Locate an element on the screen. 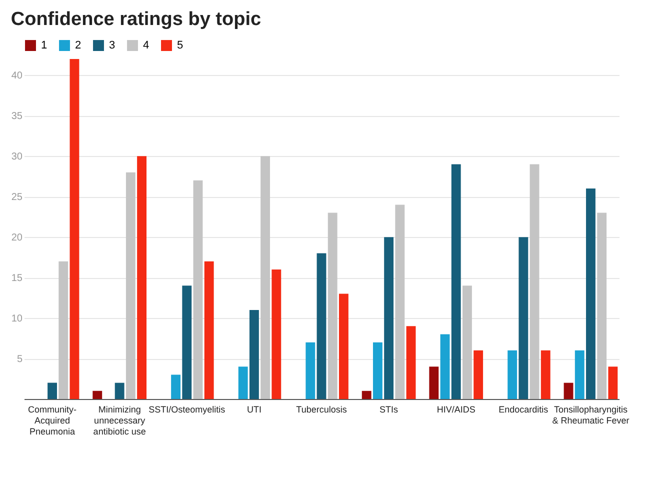  y-tick-label: 20 is located at coordinates (17, 238).